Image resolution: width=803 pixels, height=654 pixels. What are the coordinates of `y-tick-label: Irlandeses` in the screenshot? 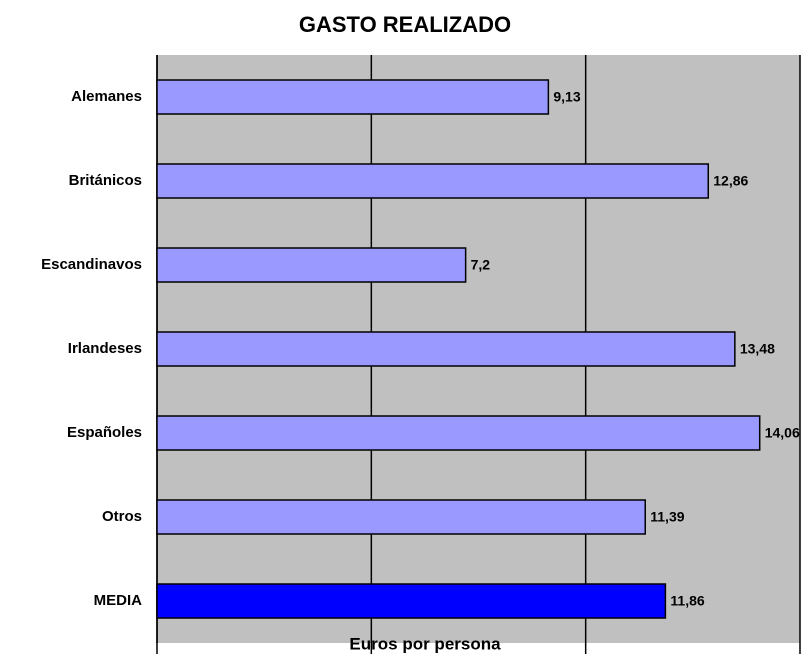 It's located at (105, 348).